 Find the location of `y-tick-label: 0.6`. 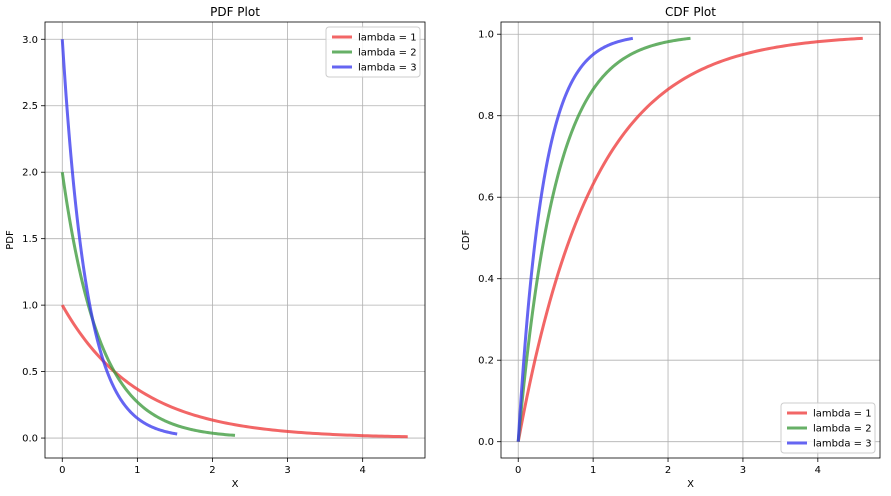

y-tick-label: 0.6 is located at coordinates (486, 198).